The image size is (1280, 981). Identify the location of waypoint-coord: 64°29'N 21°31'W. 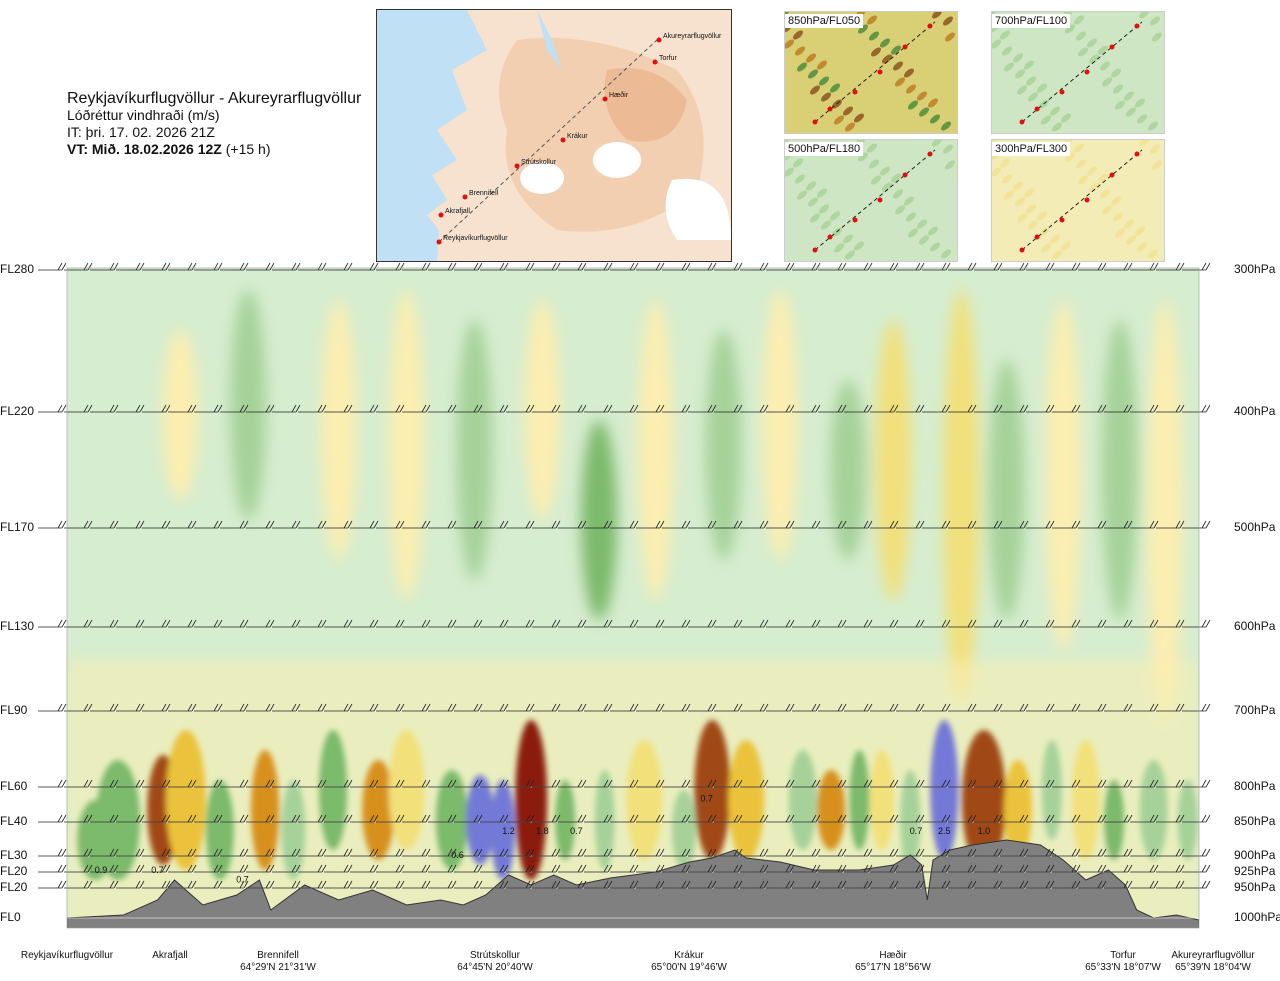
(278, 967).